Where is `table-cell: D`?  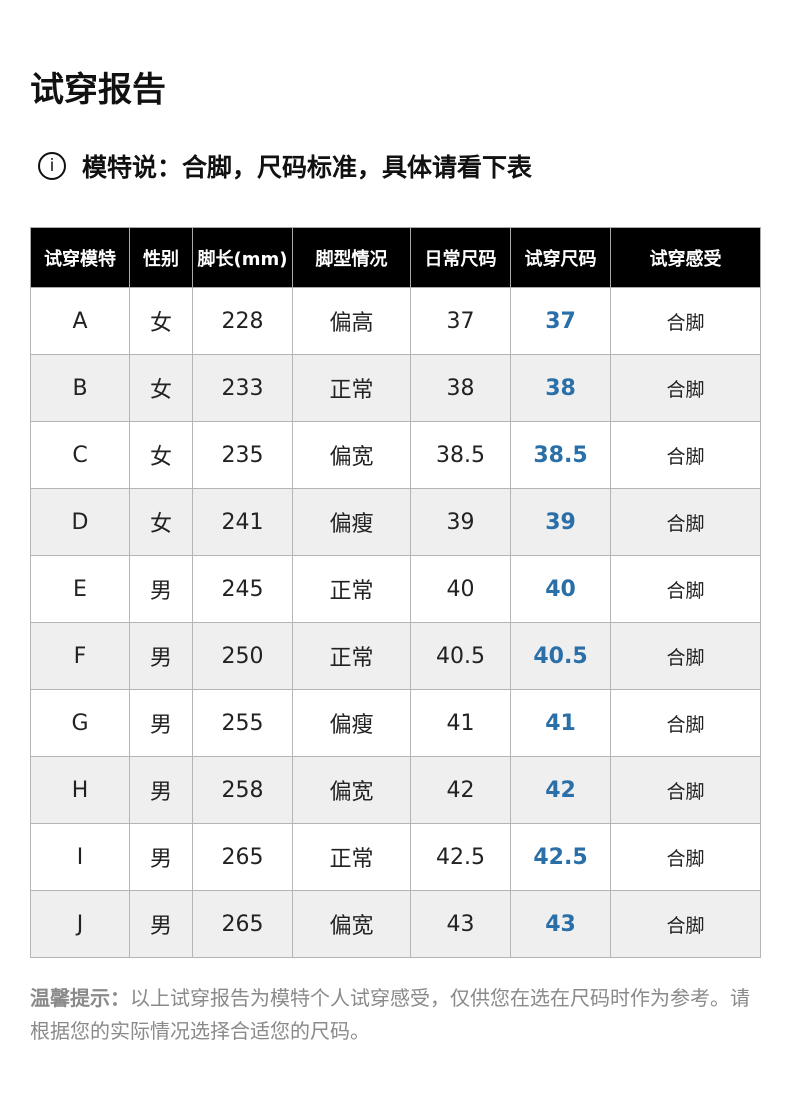 table-cell: D is located at coordinates (80, 522).